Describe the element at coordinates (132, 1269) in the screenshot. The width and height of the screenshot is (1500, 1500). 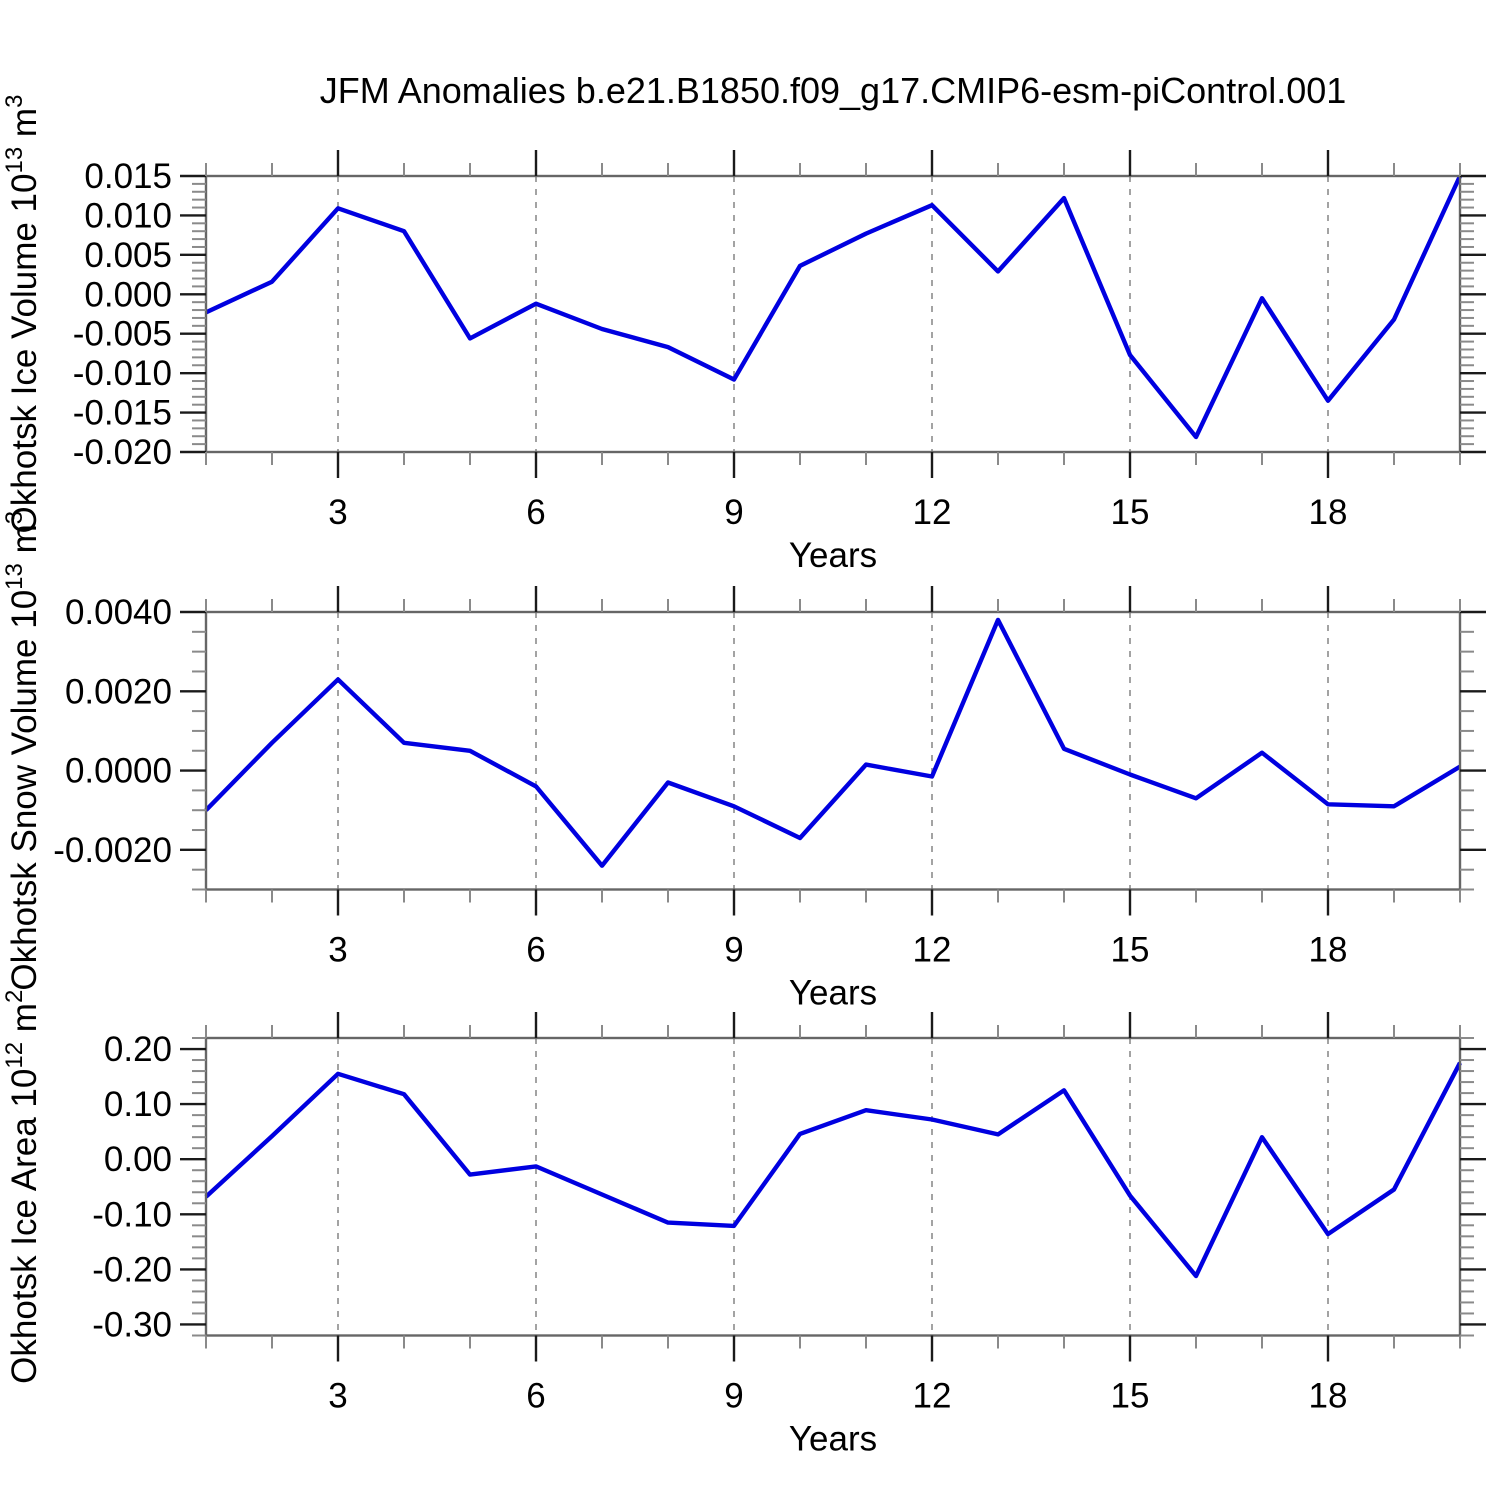
I see `y-tick-label: -0.20` at that location.